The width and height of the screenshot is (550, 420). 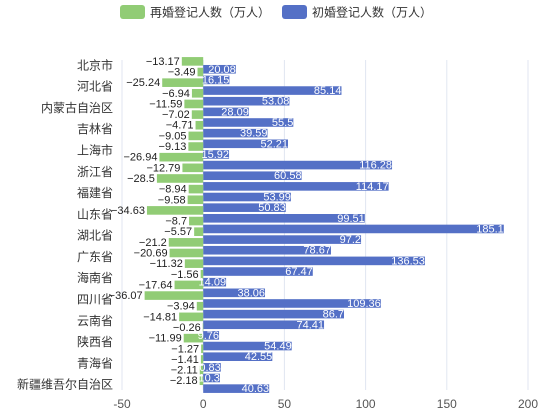 What do you see at coordinates (141, 179) in the screenshot?
I see `remarriage-value-label: −28.5` at bounding box center [141, 179].